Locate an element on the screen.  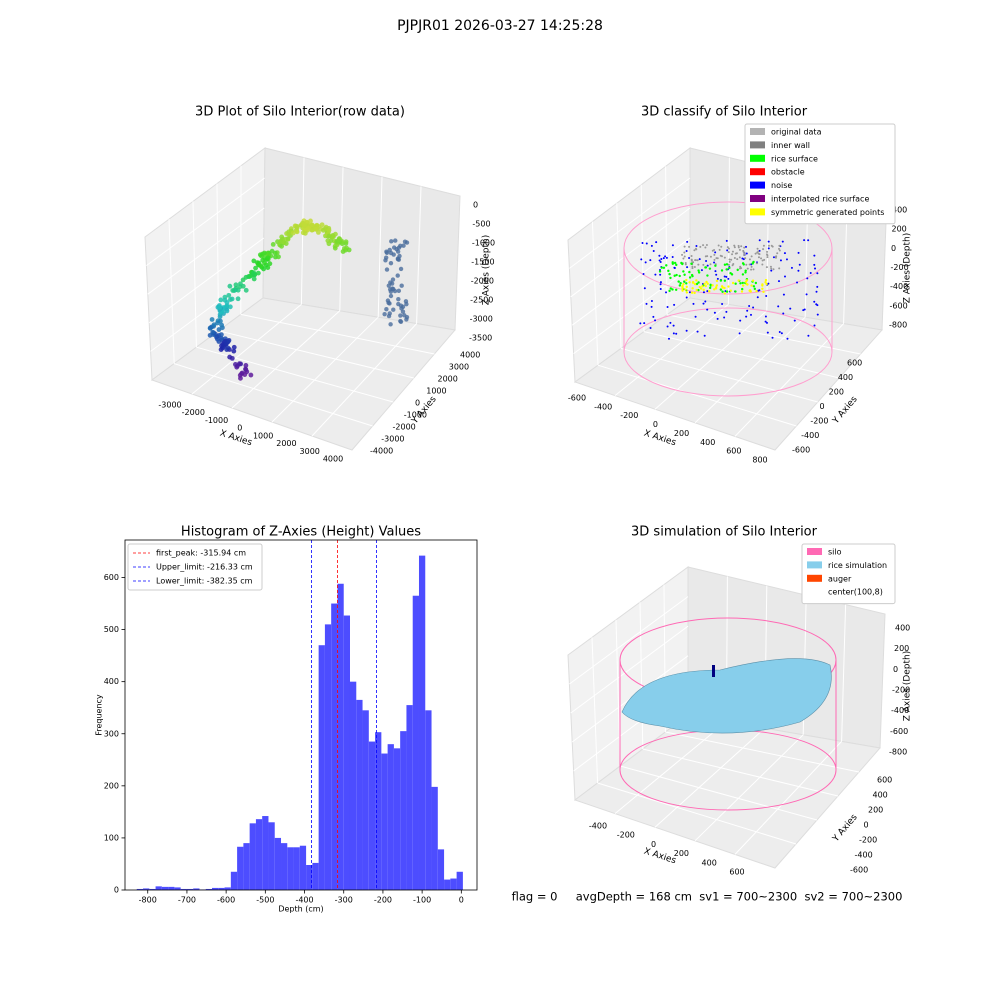
yticks-label: 200 is located at coordinates (875, 810).